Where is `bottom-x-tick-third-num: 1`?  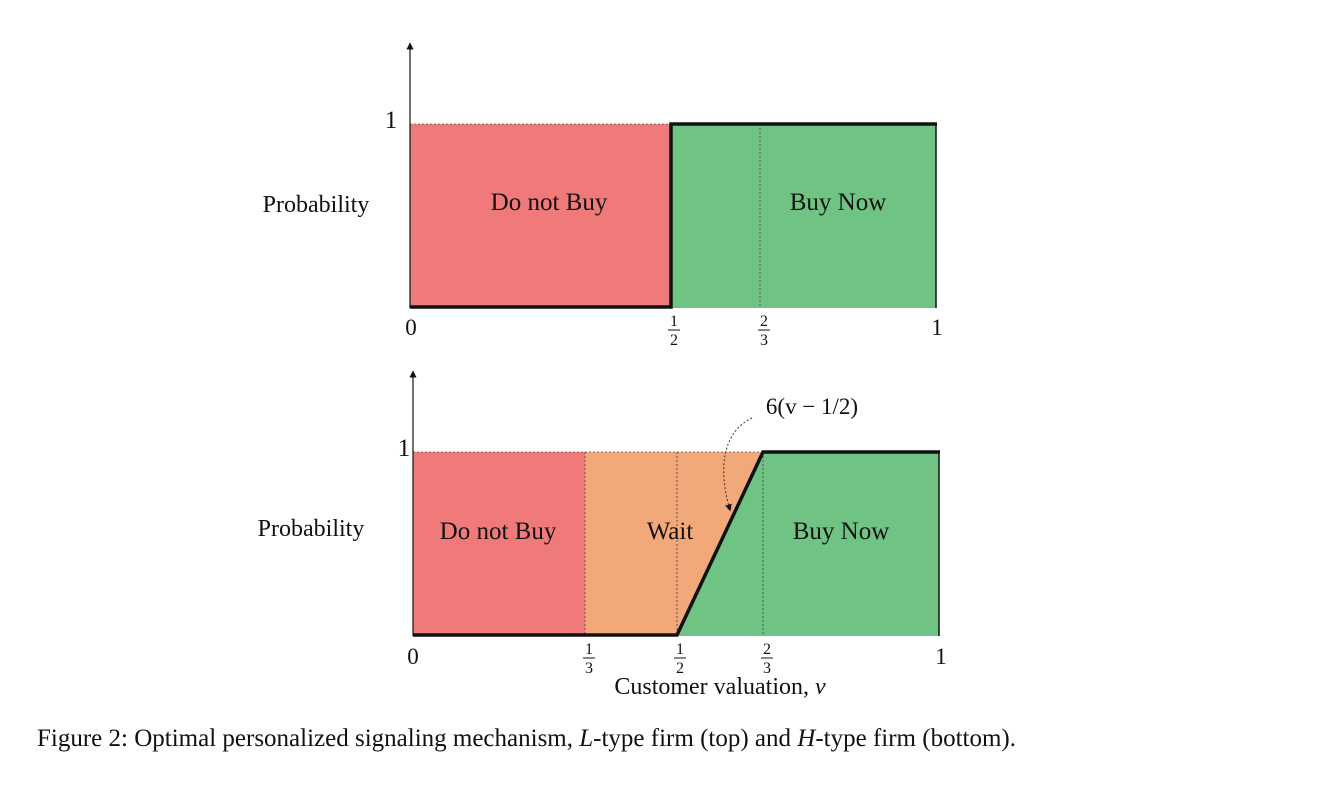
bottom-x-tick-third-num: 1 is located at coordinates (589, 649).